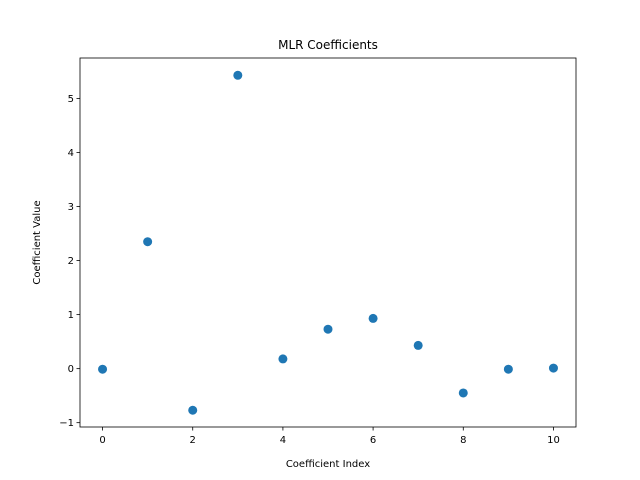 The height and width of the screenshot is (480, 640). I want to click on x-axis-label: Coefficient Index, so click(328, 464).